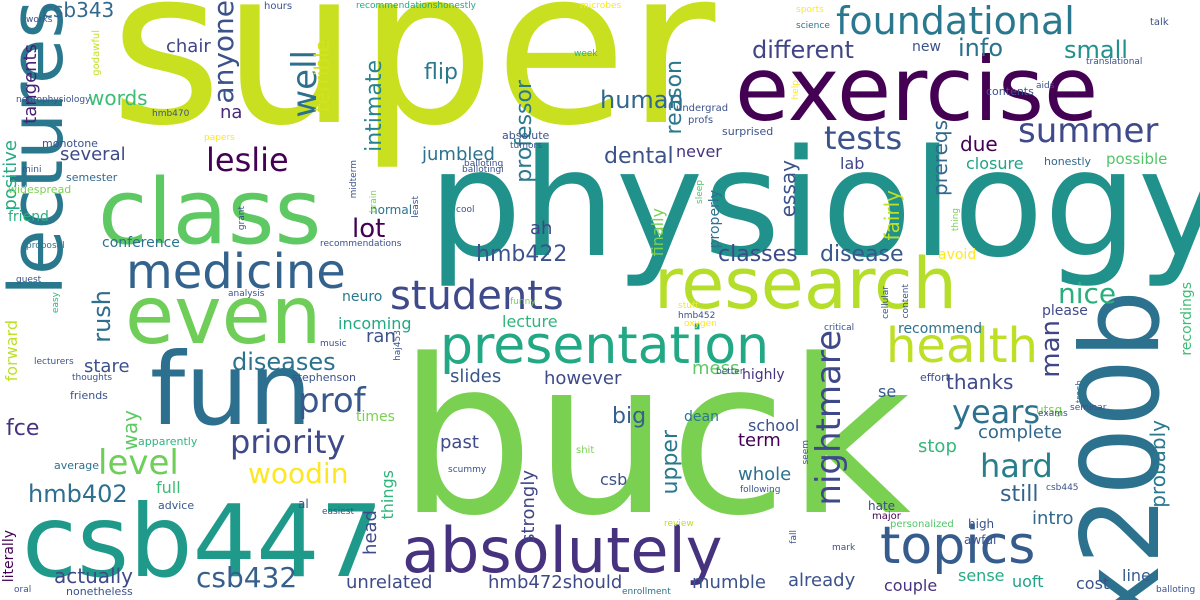 The image size is (1200, 600). Describe the element at coordinates (29, 280) in the screenshot. I see `word: guest` at that location.